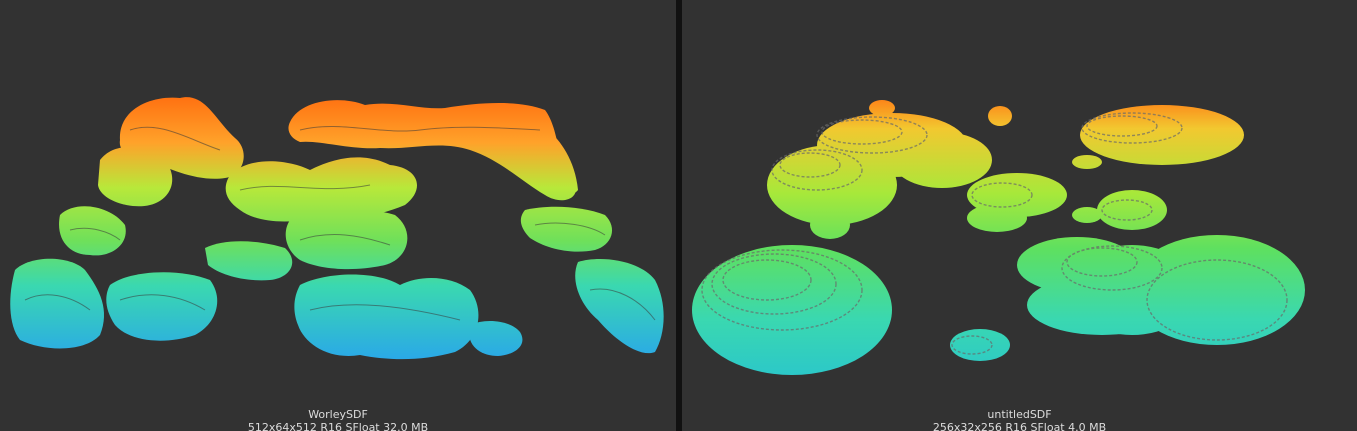  What do you see at coordinates (338, 414) in the screenshot?
I see `texture-name-label: WorleySDF` at bounding box center [338, 414].